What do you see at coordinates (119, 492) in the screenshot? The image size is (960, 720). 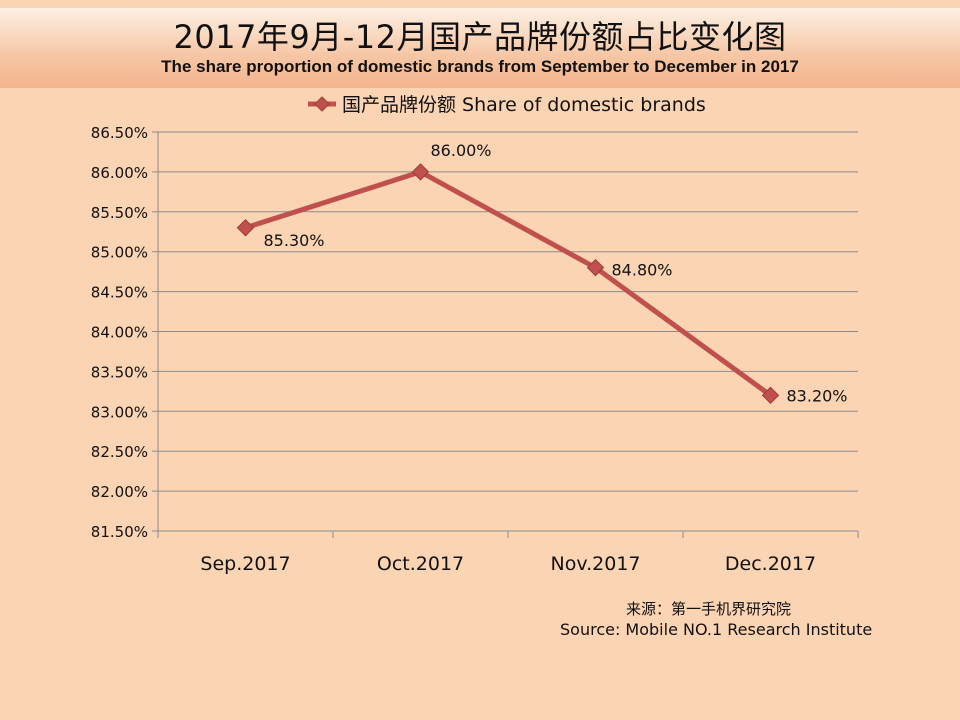 I see `y-tick-label: 82.00%` at bounding box center [119, 492].